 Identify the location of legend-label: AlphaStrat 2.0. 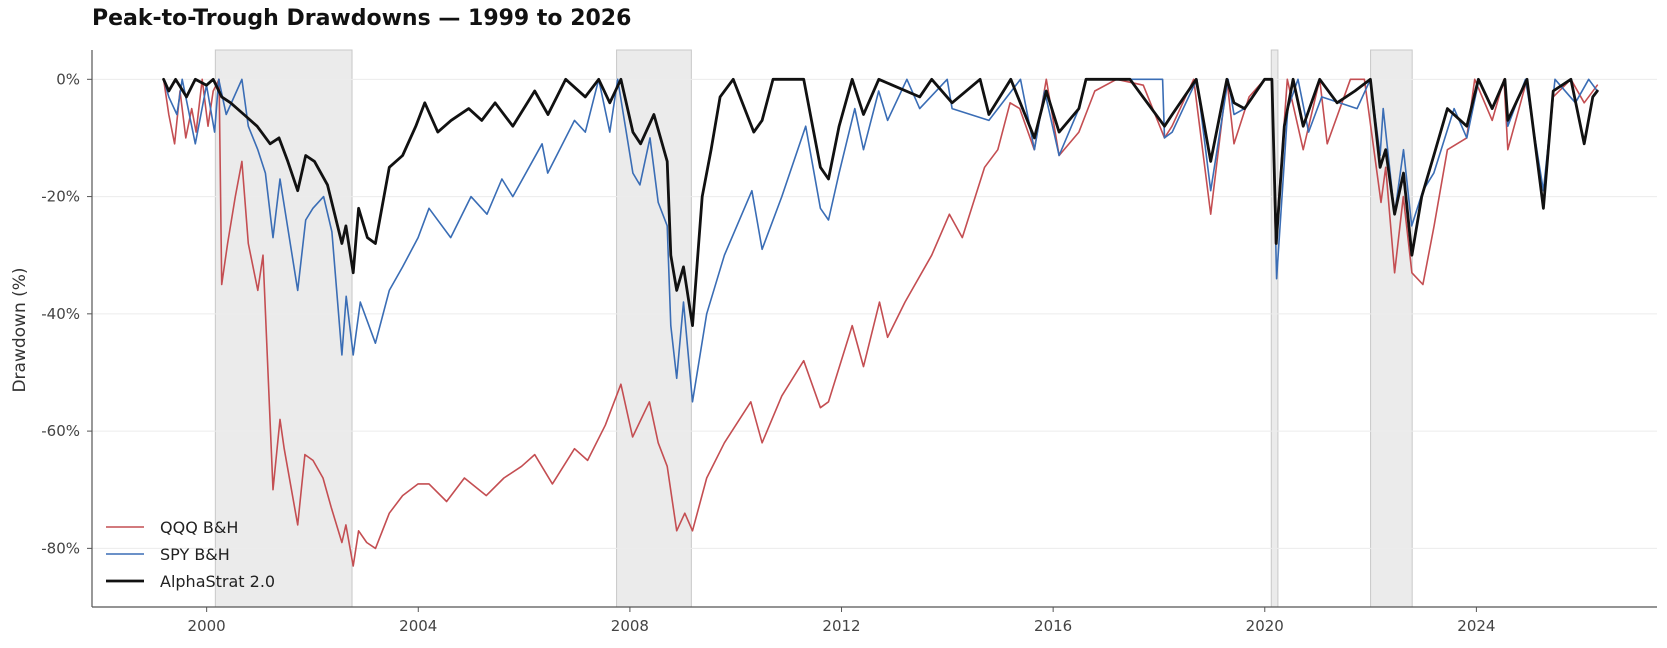
(217, 581).